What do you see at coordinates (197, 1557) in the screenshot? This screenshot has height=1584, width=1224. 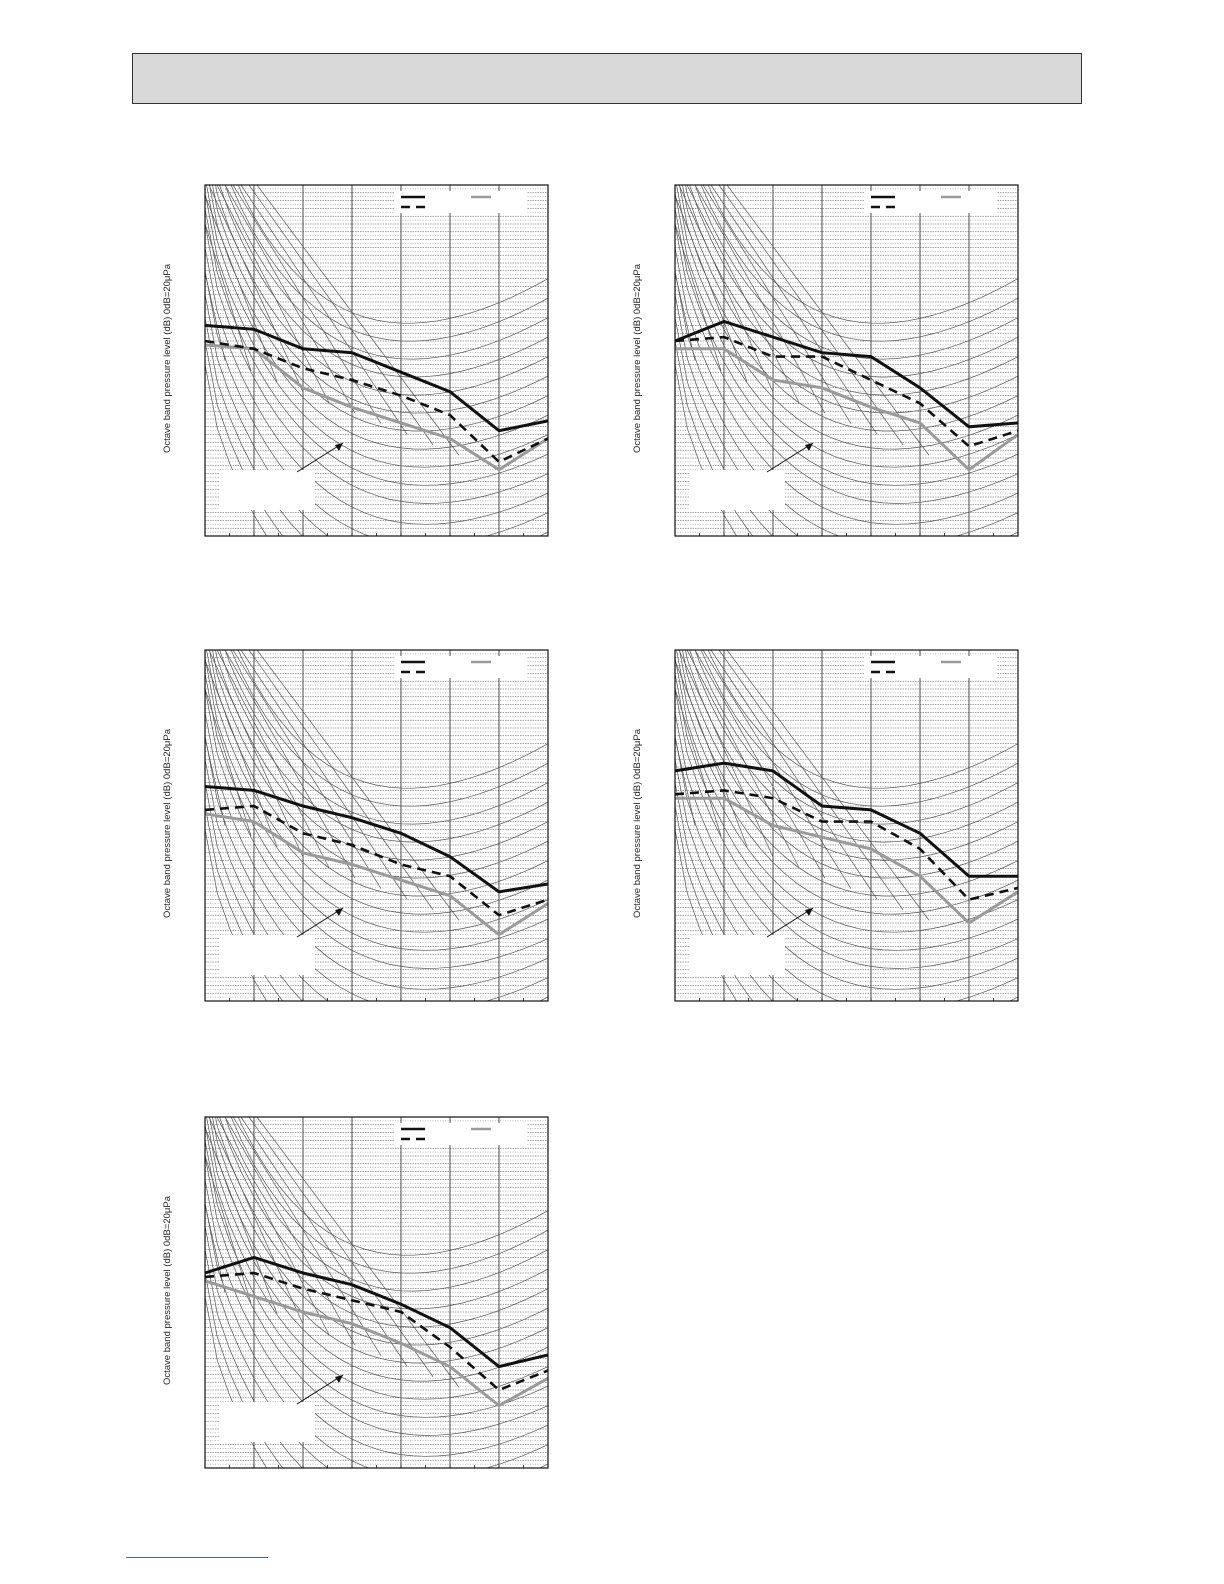 I see `footer-link` at bounding box center [197, 1557].